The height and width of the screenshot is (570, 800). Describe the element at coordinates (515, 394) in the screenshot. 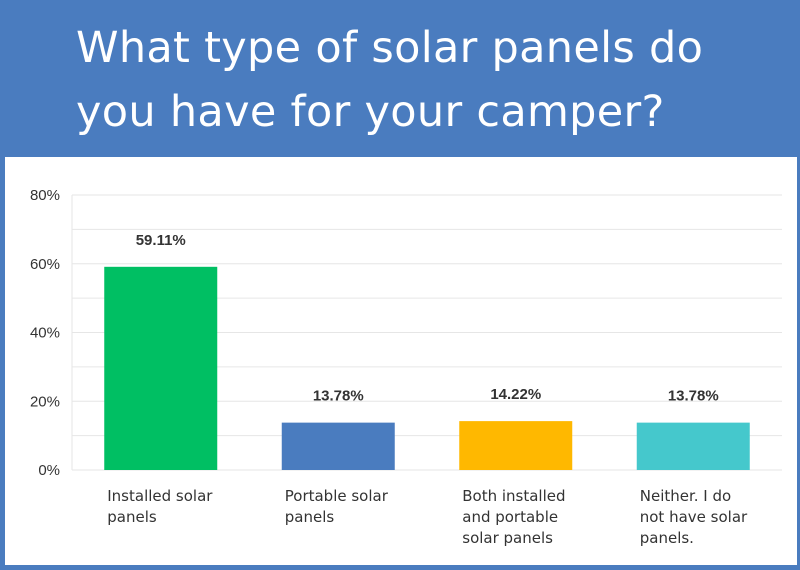

I see `data-label: 14.22%` at that location.